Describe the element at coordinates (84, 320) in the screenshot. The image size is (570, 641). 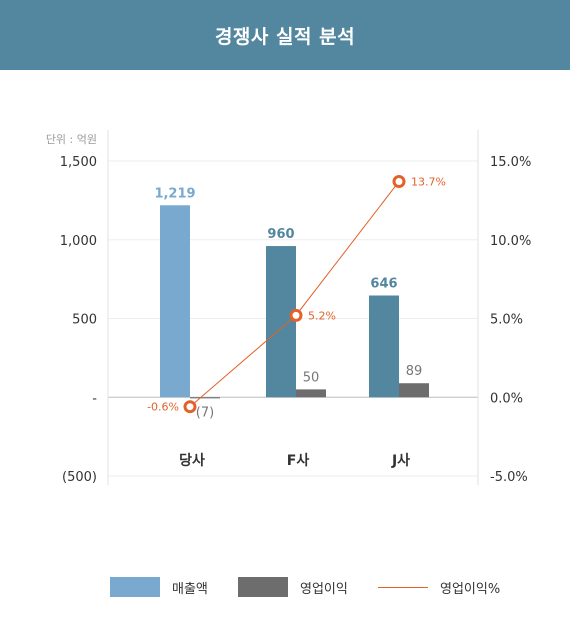
I see `y-left-tick-label: 500` at that location.